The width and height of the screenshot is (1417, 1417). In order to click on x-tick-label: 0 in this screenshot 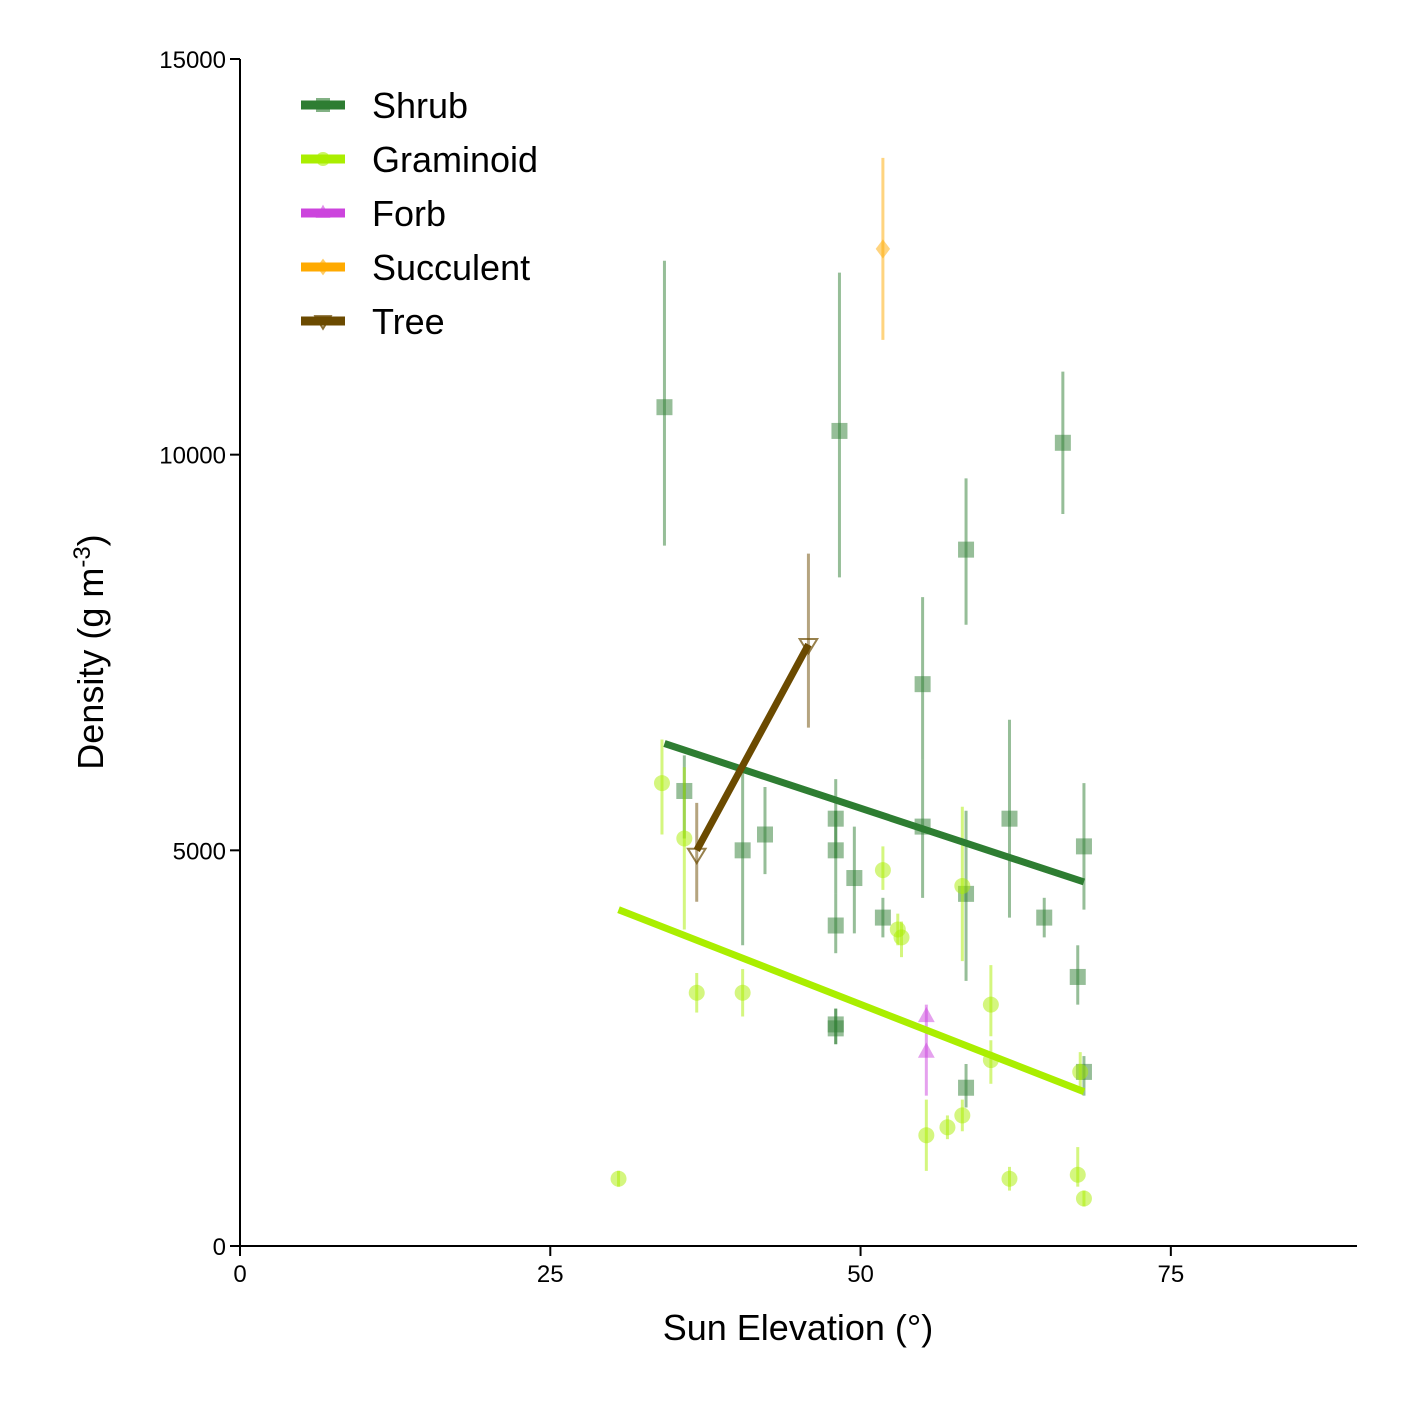, I will do `click(239, 1274)`.